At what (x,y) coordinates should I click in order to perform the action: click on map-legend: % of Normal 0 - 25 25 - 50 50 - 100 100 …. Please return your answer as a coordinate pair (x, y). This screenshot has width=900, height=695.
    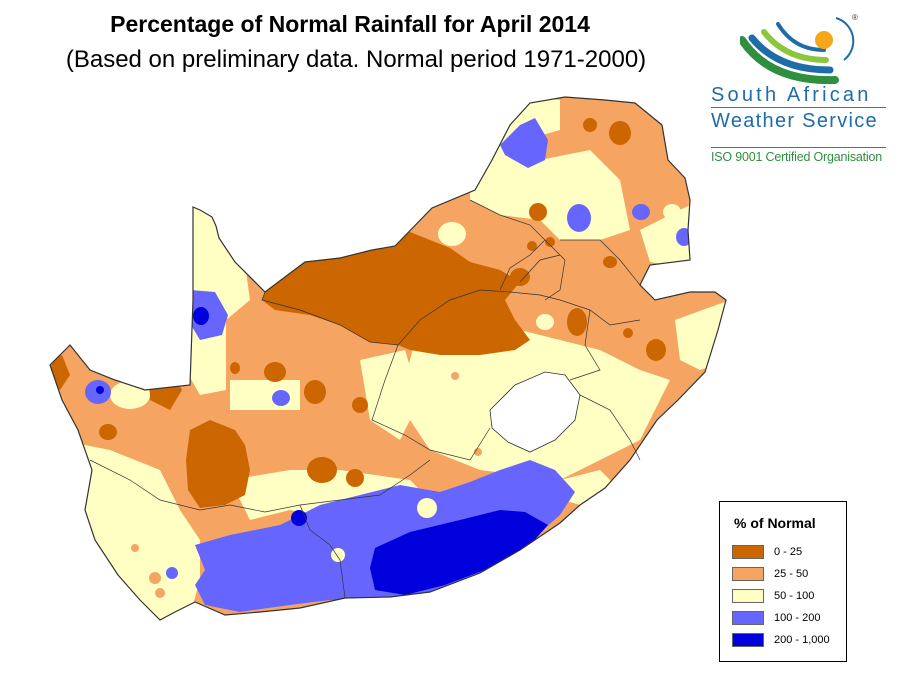
    Looking at the image, I should click on (783, 581).